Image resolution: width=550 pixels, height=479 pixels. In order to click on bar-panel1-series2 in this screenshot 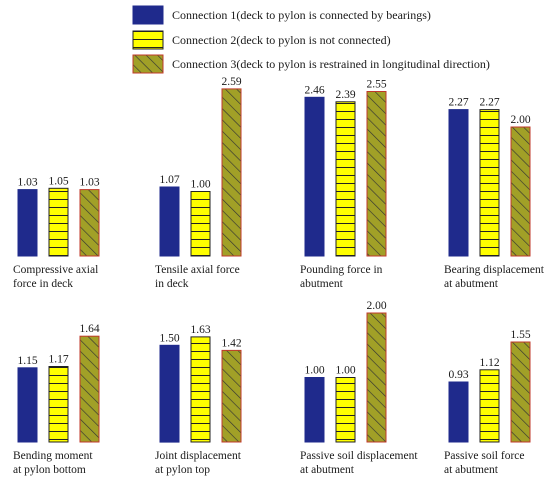, I will do `click(58, 222)`.